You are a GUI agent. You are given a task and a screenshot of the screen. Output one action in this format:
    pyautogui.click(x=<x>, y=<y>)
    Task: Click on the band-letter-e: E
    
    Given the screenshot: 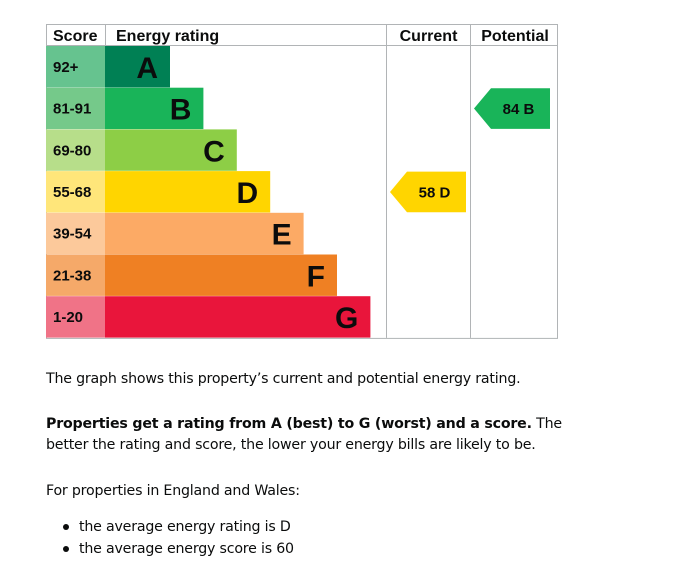 What is the action you would take?
    pyautogui.click(x=282, y=235)
    